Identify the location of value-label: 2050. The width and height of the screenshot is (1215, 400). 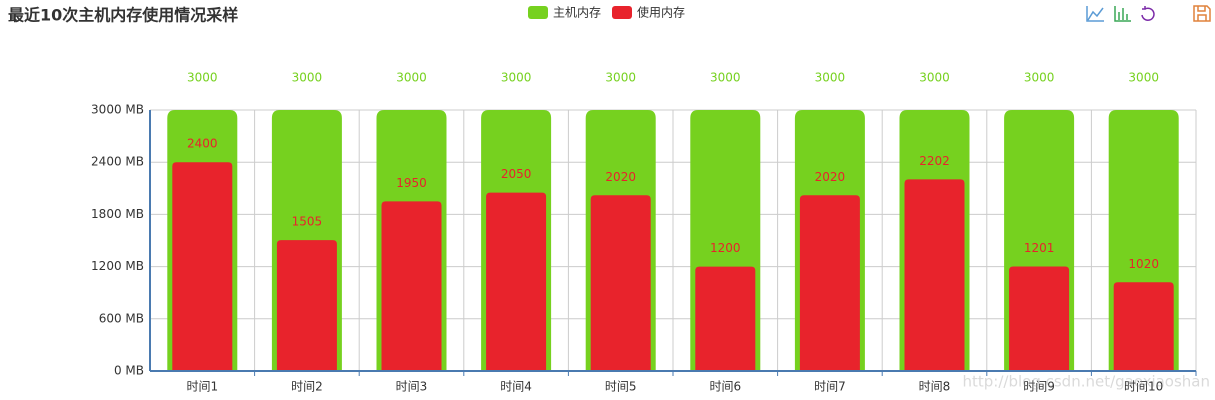
(516, 174).